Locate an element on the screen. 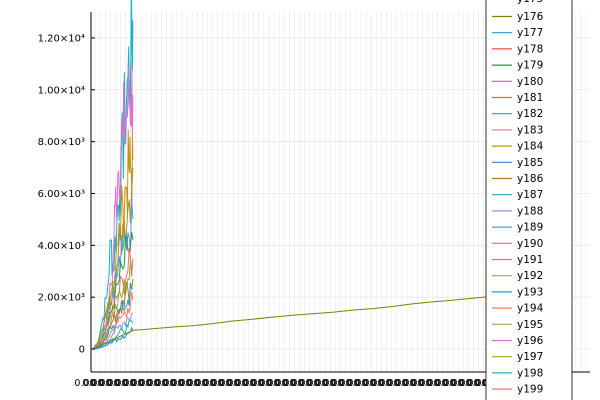  legend-label: y184 is located at coordinates (530, 147).